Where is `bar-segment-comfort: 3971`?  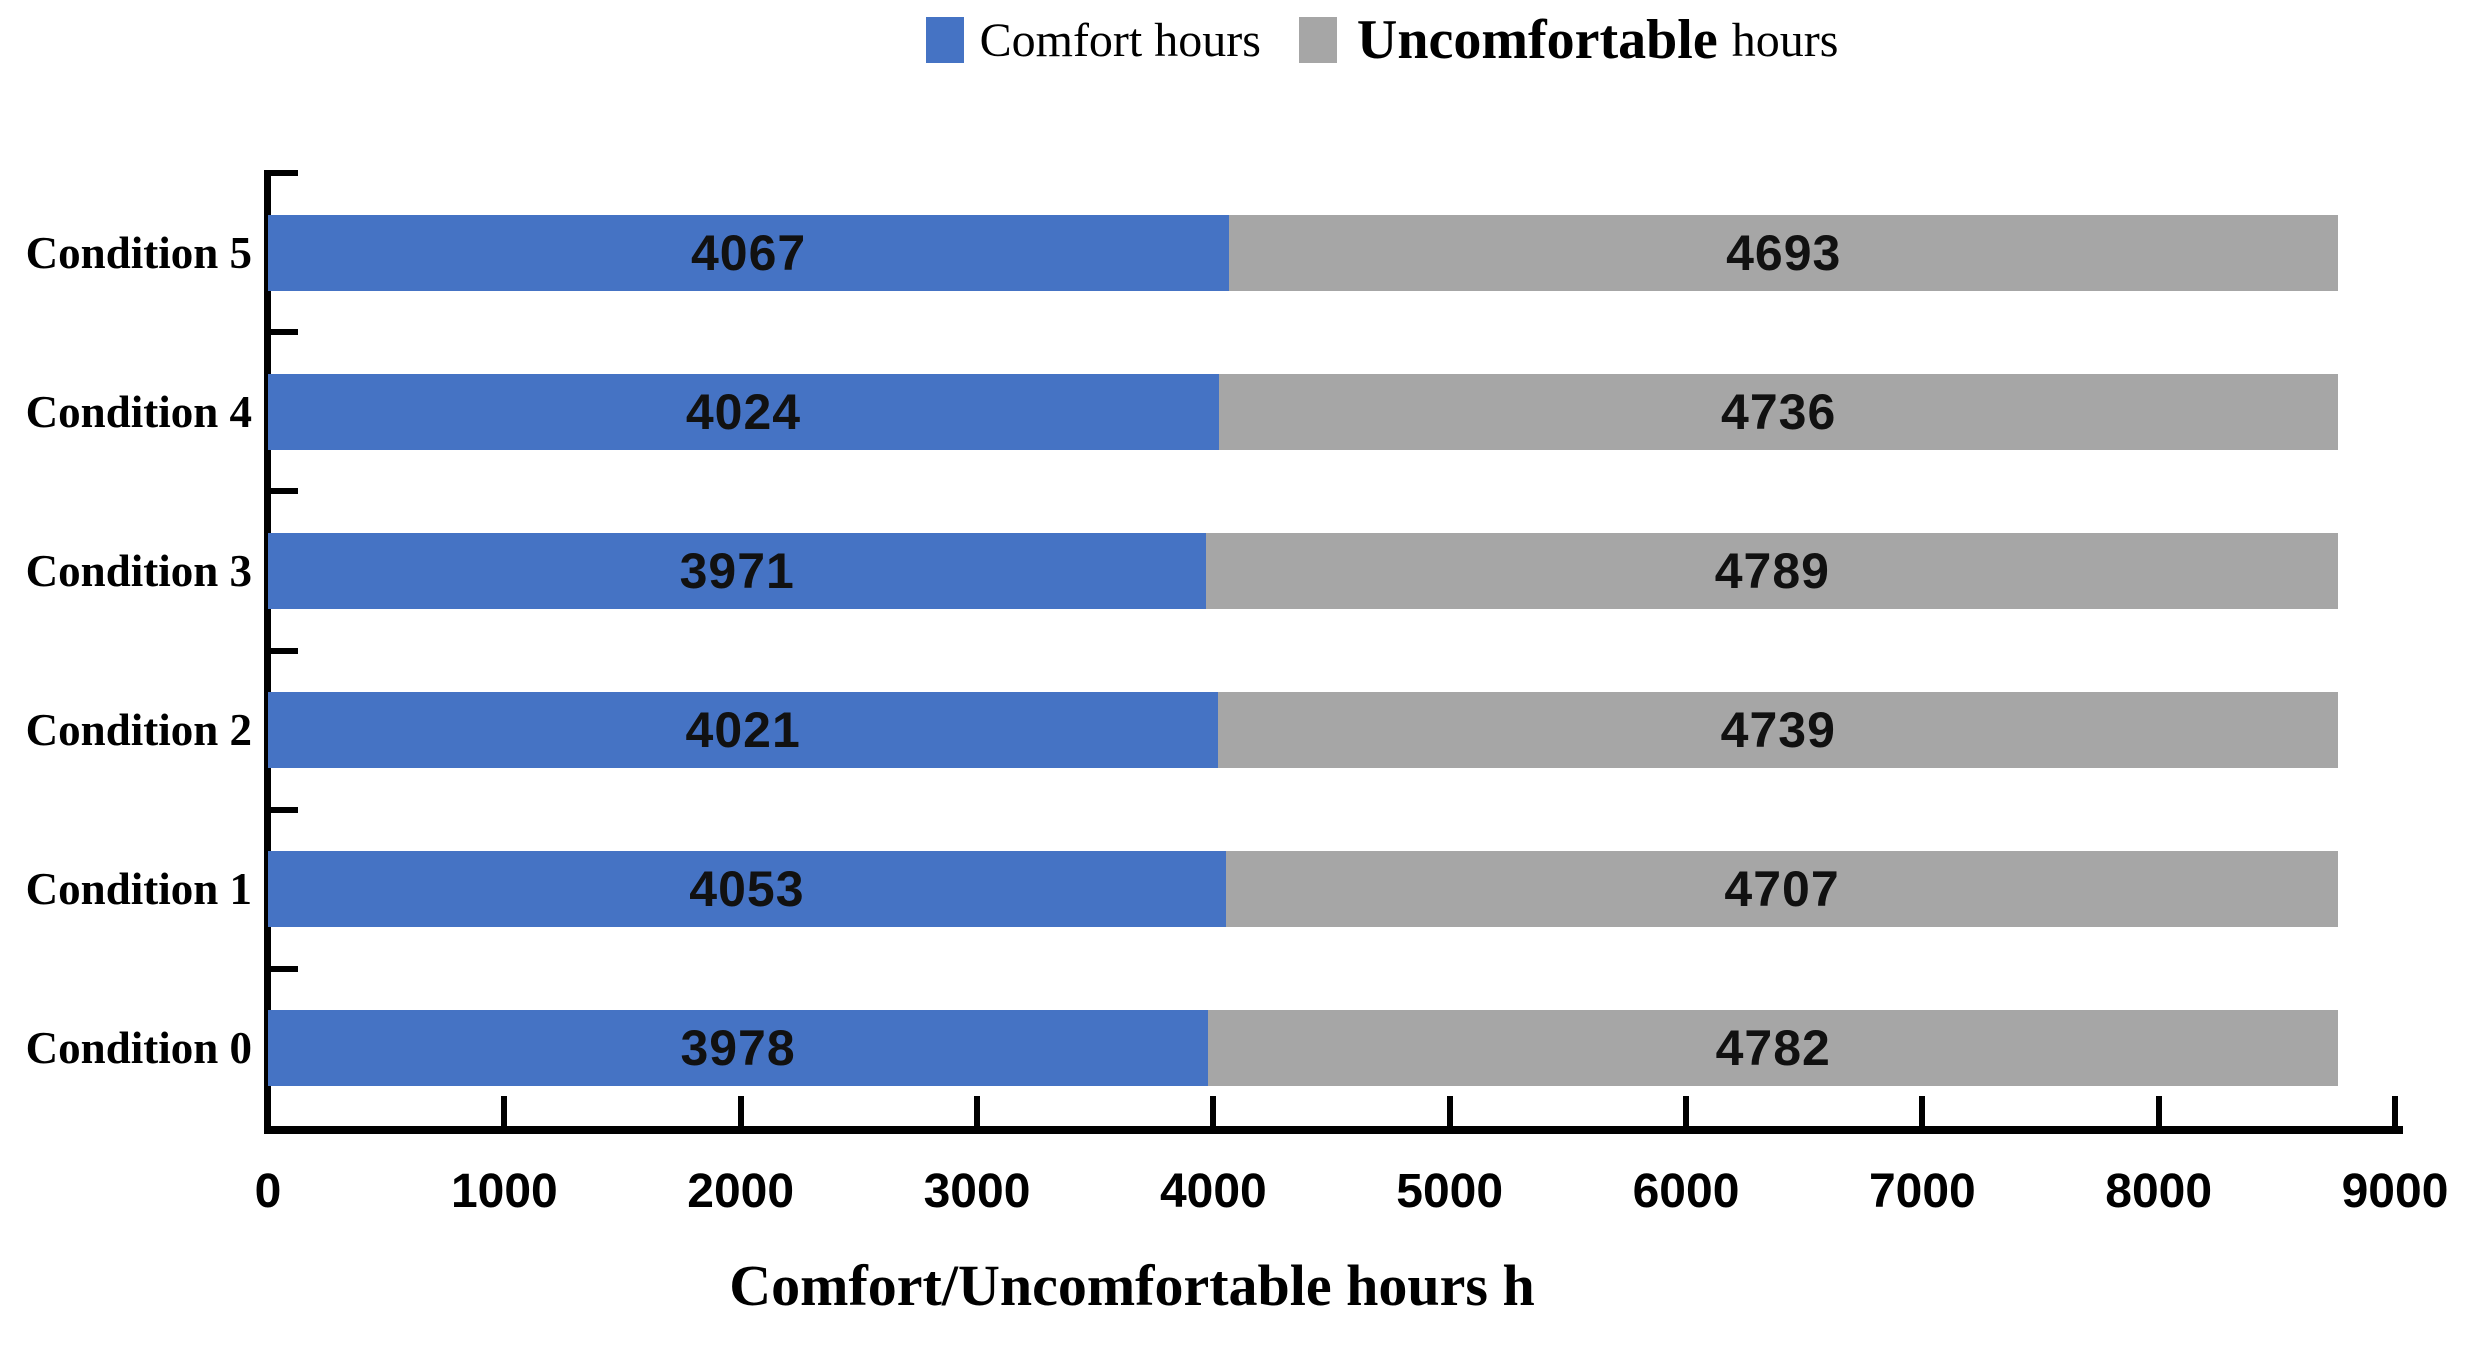
bar-segment-comfort: 3971 is located at coordinates (737, 570).